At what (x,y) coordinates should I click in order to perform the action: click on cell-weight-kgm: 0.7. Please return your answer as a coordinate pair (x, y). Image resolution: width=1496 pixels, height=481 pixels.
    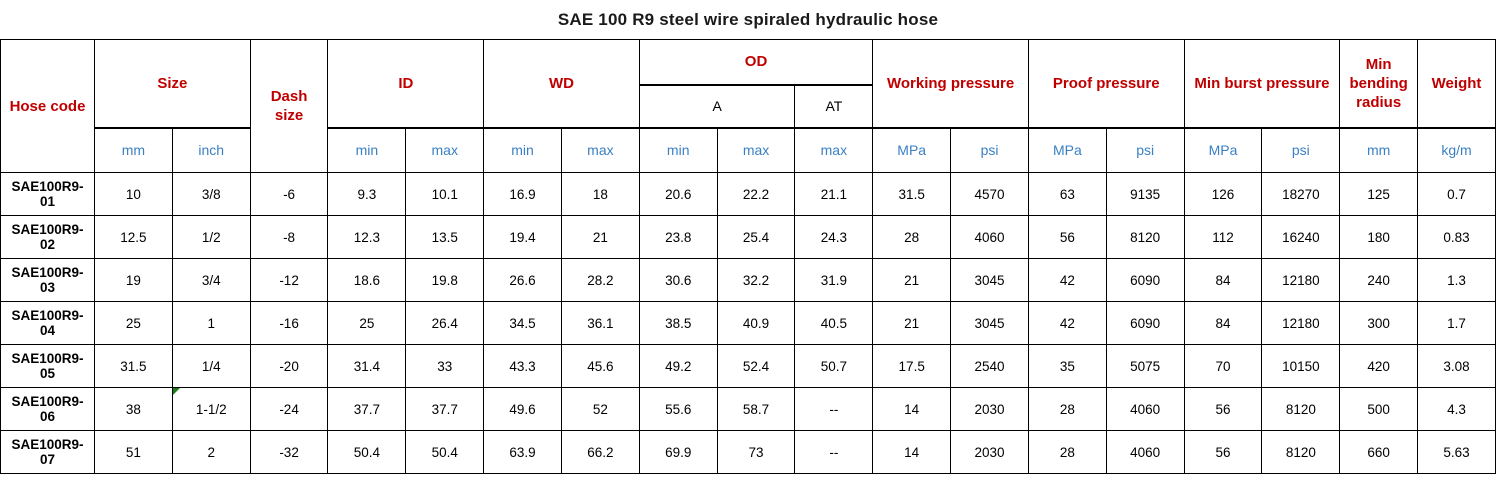
    Looking at the image, I should click on (1456, 194).